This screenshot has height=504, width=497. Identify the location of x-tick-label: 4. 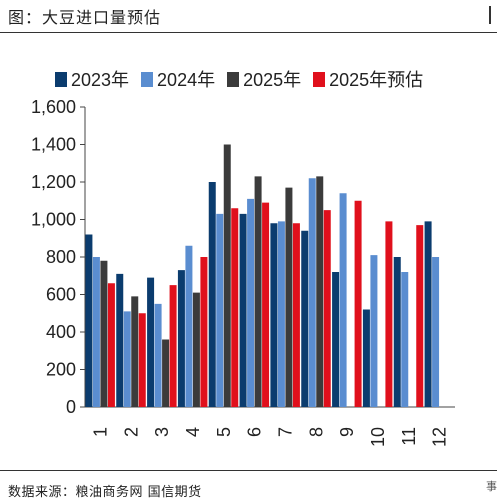
(193, 432).